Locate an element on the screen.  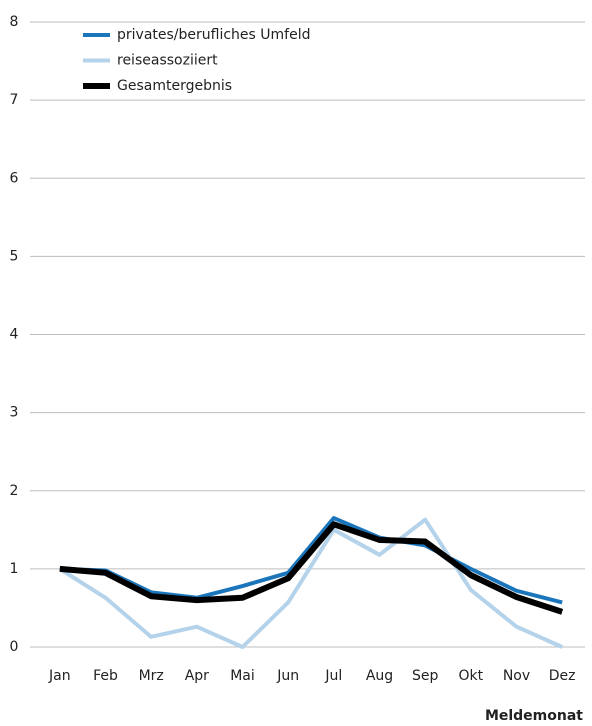
x-tick-label: Nov is located at coordinates (516, 676).